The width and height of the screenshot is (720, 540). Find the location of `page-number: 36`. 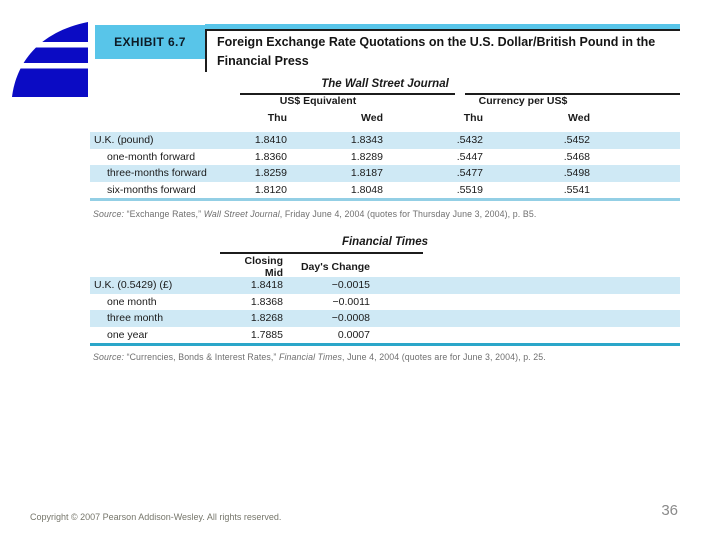

page-number: 36 is located at coordinates (669, 510).